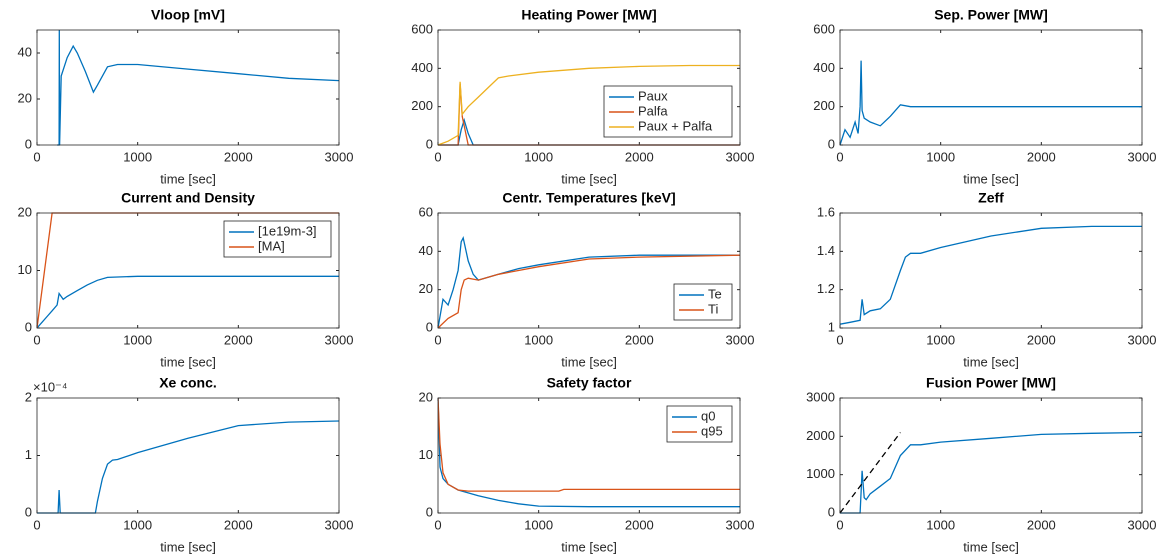 The height and width of the screenshot is (559, 1169). What do you see at coordinates (870, 473) in the screenshot?
I see `reference-line` at bounding box center [870, 473].